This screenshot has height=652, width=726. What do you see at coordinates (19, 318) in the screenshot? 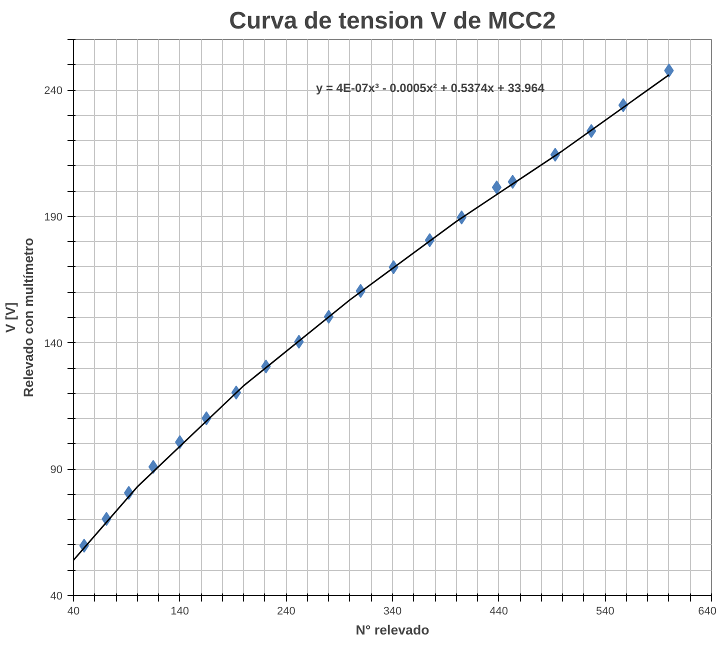
I see `y-axis-title: V [V] Relevado con multímetro` at bounding box center [19, 318].